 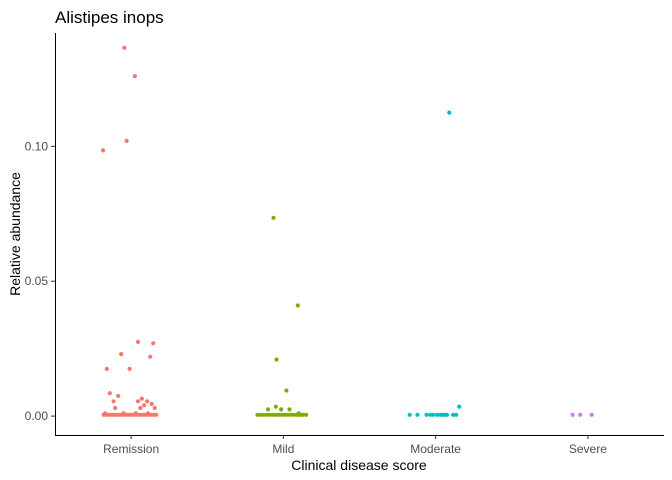 I want to click on series-severe, so click(x=582, y=414).